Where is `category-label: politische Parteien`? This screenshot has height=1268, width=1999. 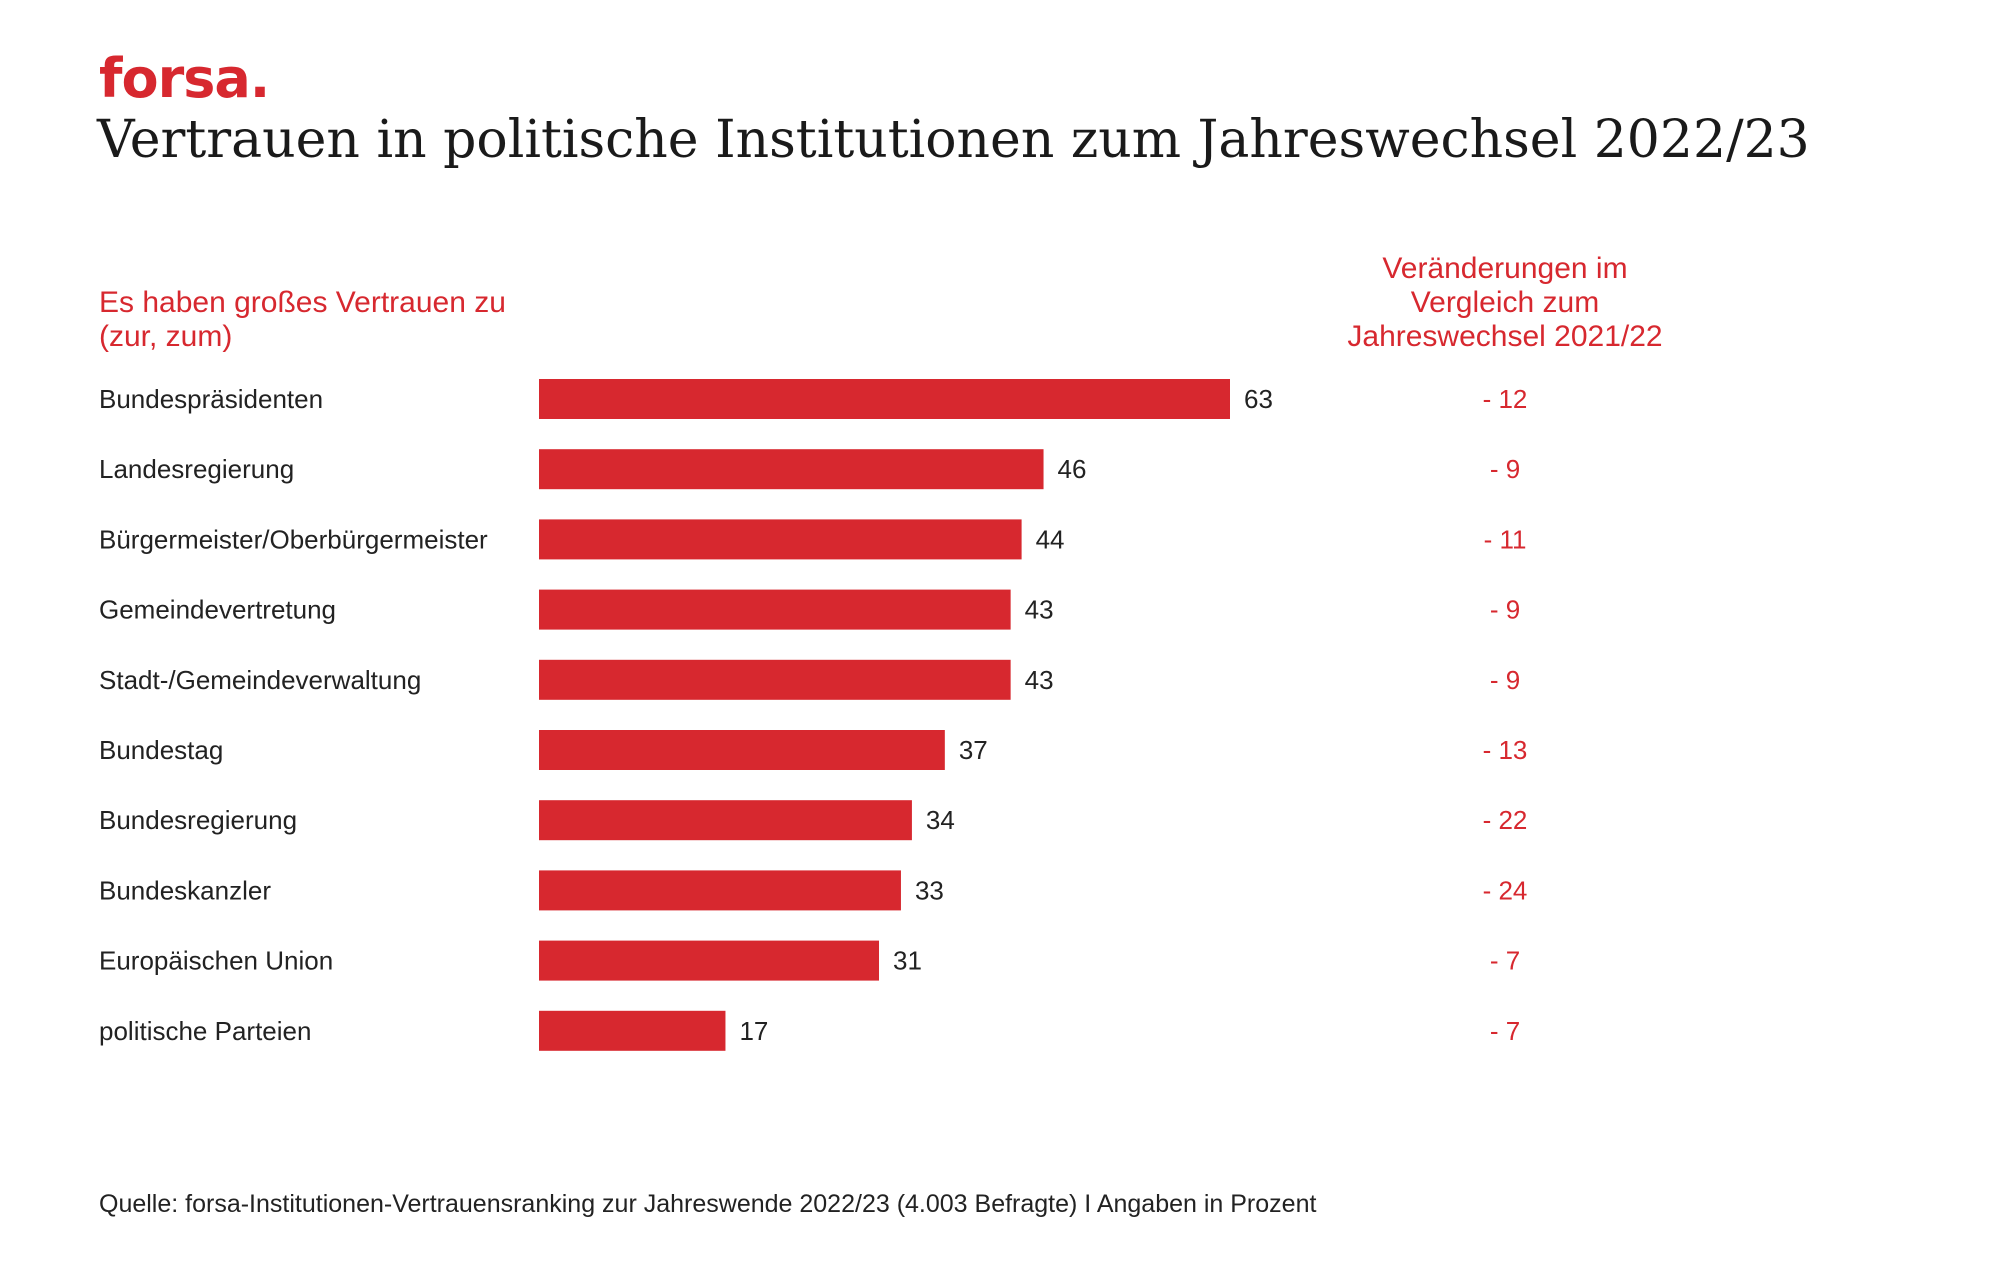 category-label: politische Parteien is located at coordinates (205, 1031).